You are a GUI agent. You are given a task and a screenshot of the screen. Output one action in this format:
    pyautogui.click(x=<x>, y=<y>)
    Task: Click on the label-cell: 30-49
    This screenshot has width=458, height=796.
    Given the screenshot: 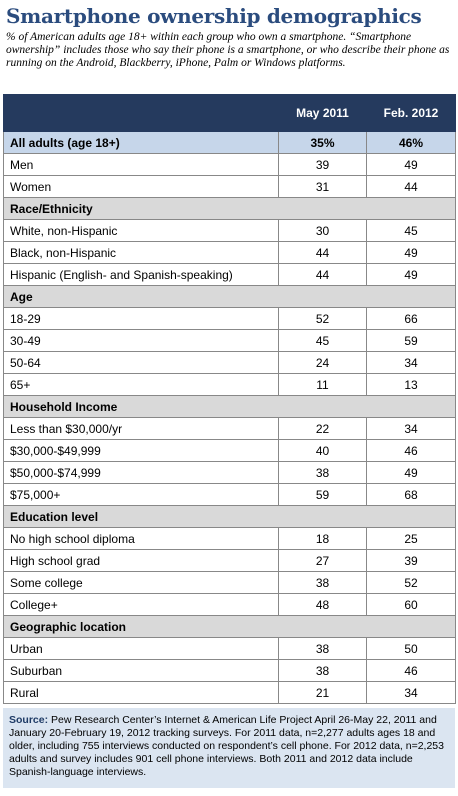 What is the action you would take?
    pyautogui.click(x=141, y=340)
    